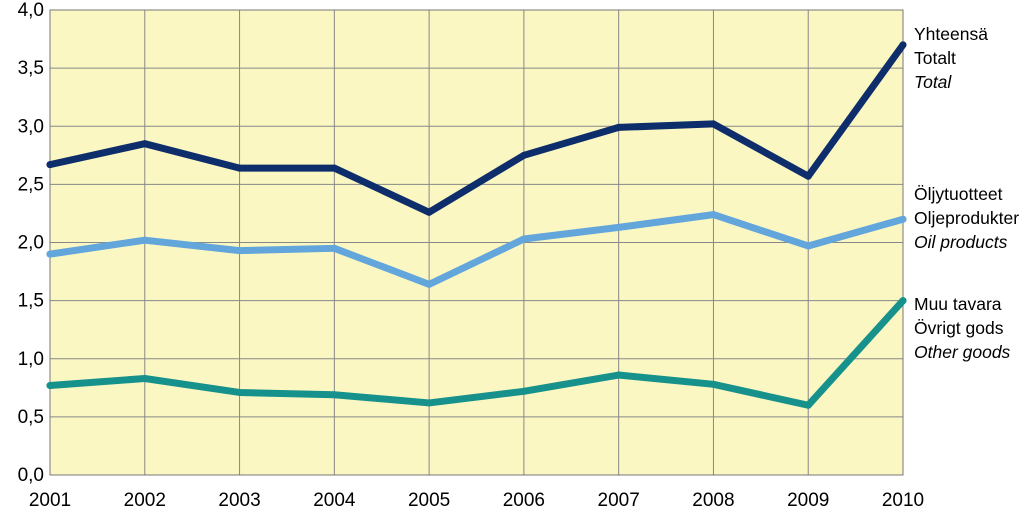 The image size is (1023, 514). What do you see at coordinates (239, 500) in the screenshot?
I see `x-tick-label: 2003` at bounding box center [239, 500].